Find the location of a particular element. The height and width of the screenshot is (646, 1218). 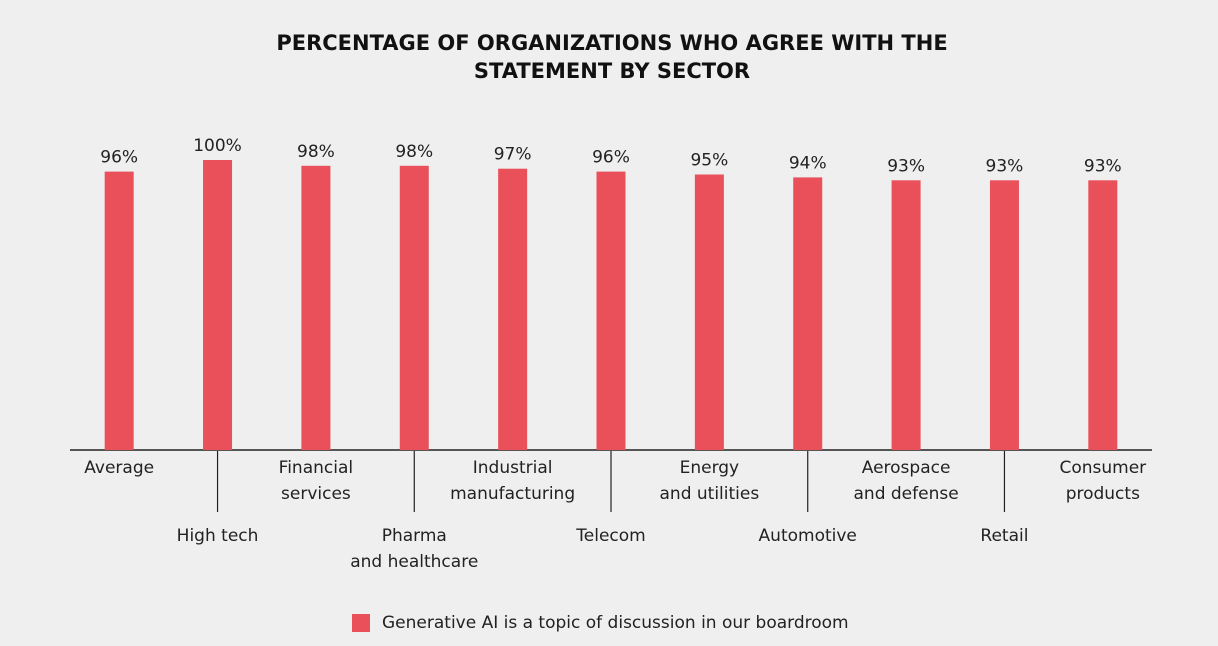

x-tick-label: Retail is located at coordinates (1004, 536).